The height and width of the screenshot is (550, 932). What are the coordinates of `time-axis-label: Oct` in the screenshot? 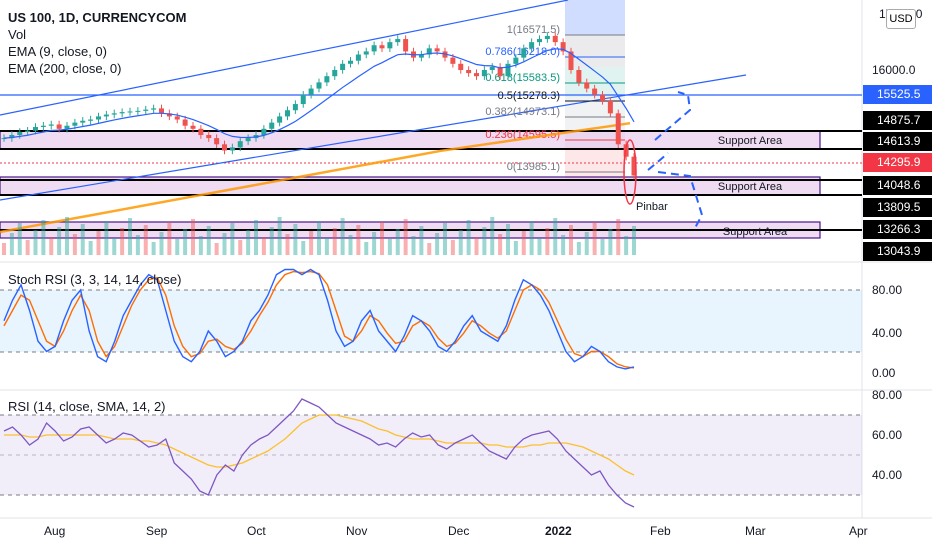 It's located at (256, 531).